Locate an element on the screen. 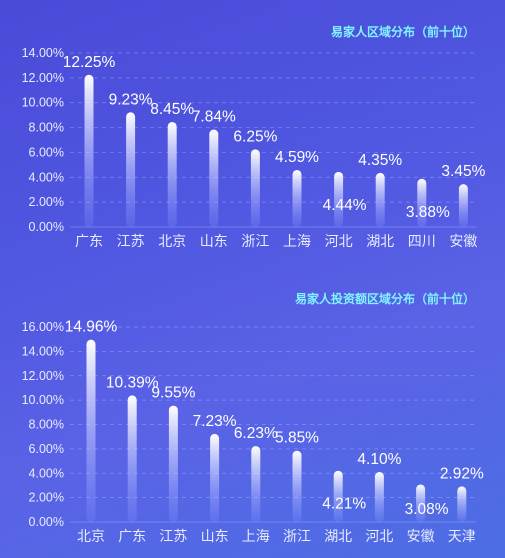 Image resolution: width=505 pixels, height=558 pixels. data-label: 5.85% is located at coordinates (297, 438).